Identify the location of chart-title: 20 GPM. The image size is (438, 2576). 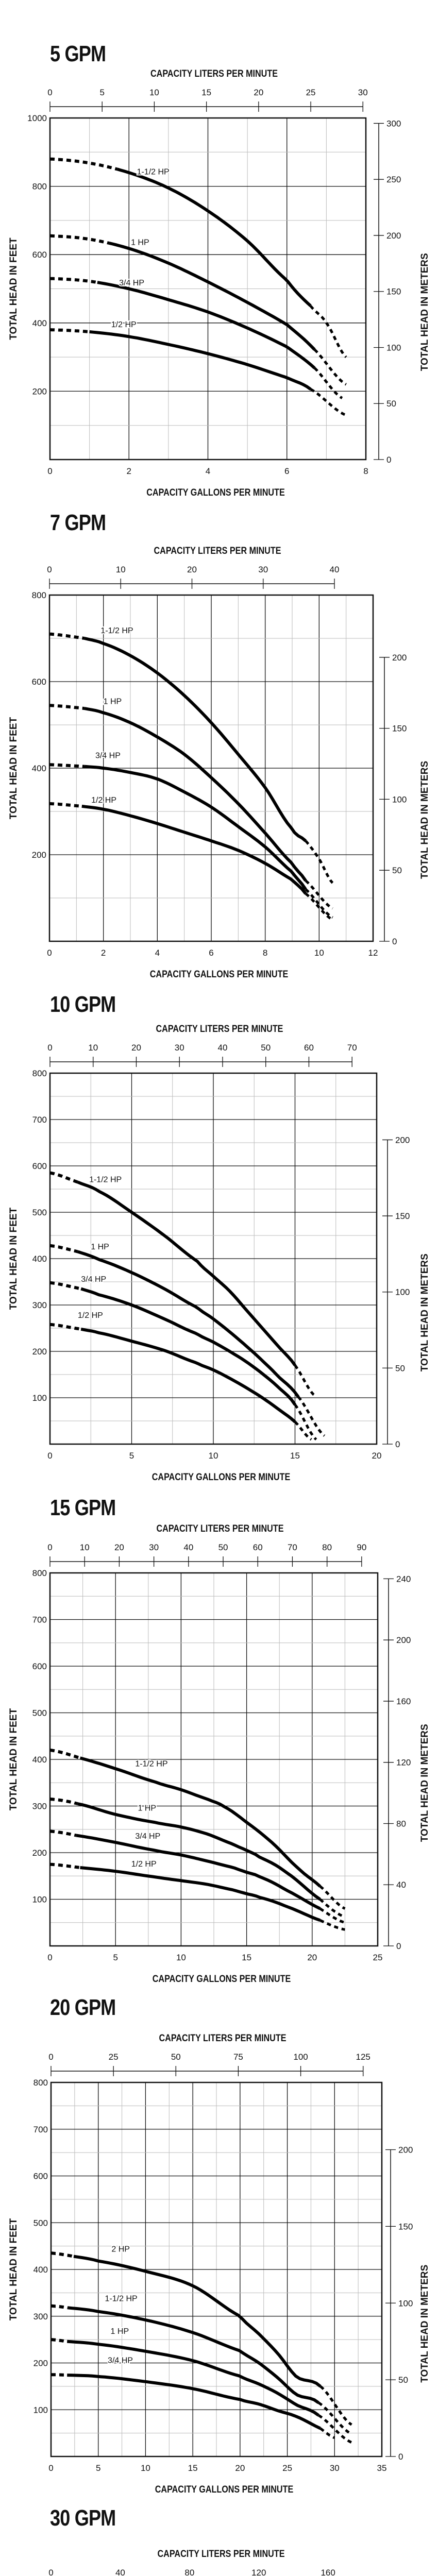
(83, 2007).